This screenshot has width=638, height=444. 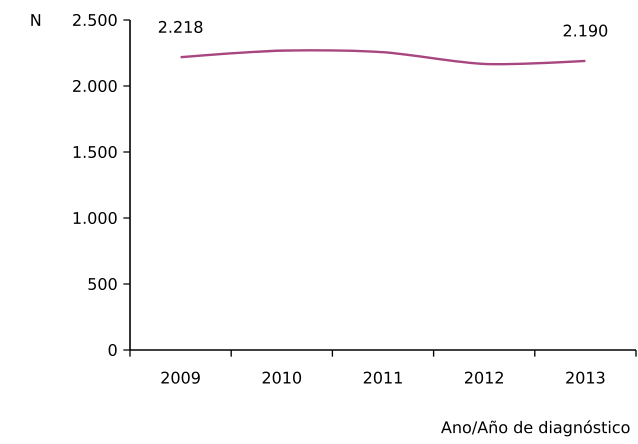 What do you see at coordinates (95, 20) in the screenshot?
I see `y-tick-label: 2.500` at bounding box center [95, 20].